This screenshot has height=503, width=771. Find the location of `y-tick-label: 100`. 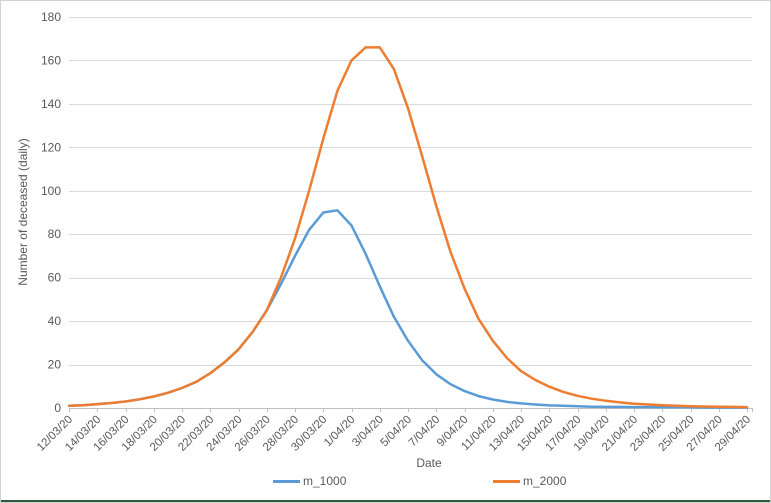

y-tick-label: 100 is located at coordinates (51, 191).